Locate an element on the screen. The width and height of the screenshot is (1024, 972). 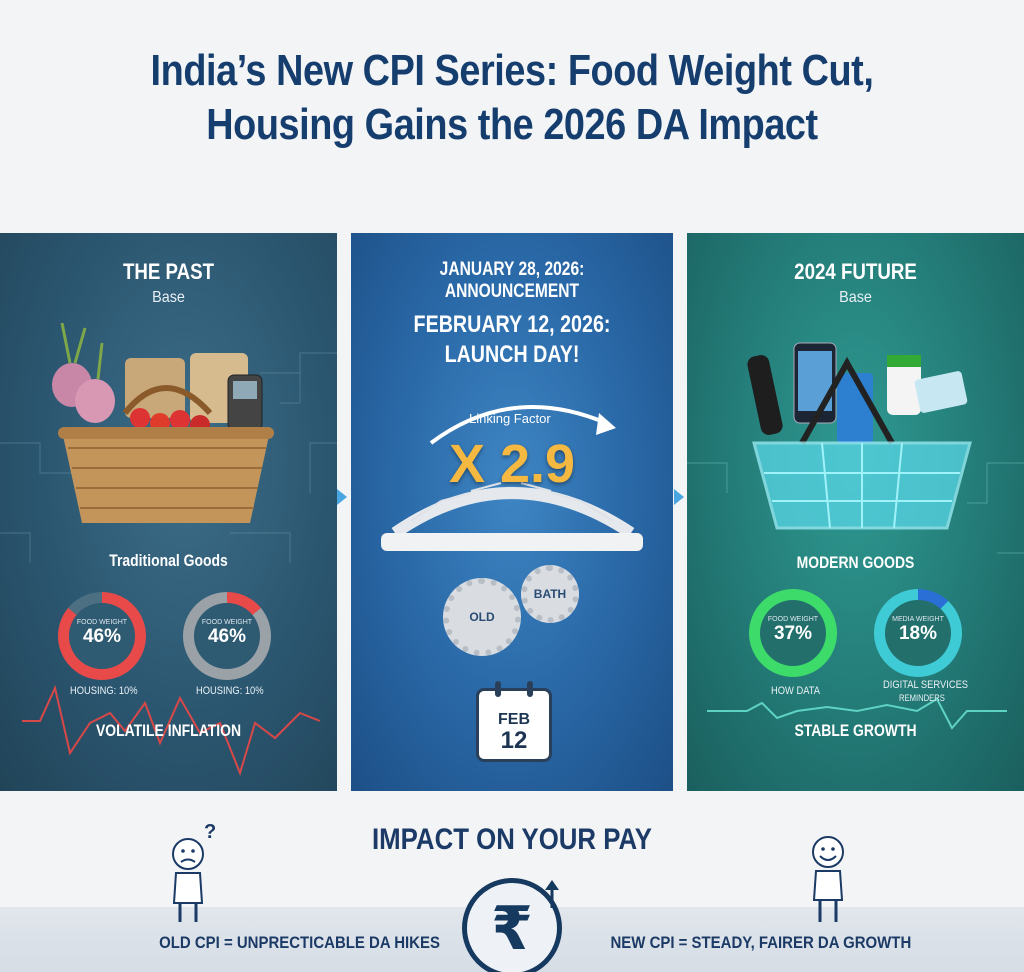
past-food-weight-donut-2: FOOD WEIGHT 46% is located at coordinates (227, 636).